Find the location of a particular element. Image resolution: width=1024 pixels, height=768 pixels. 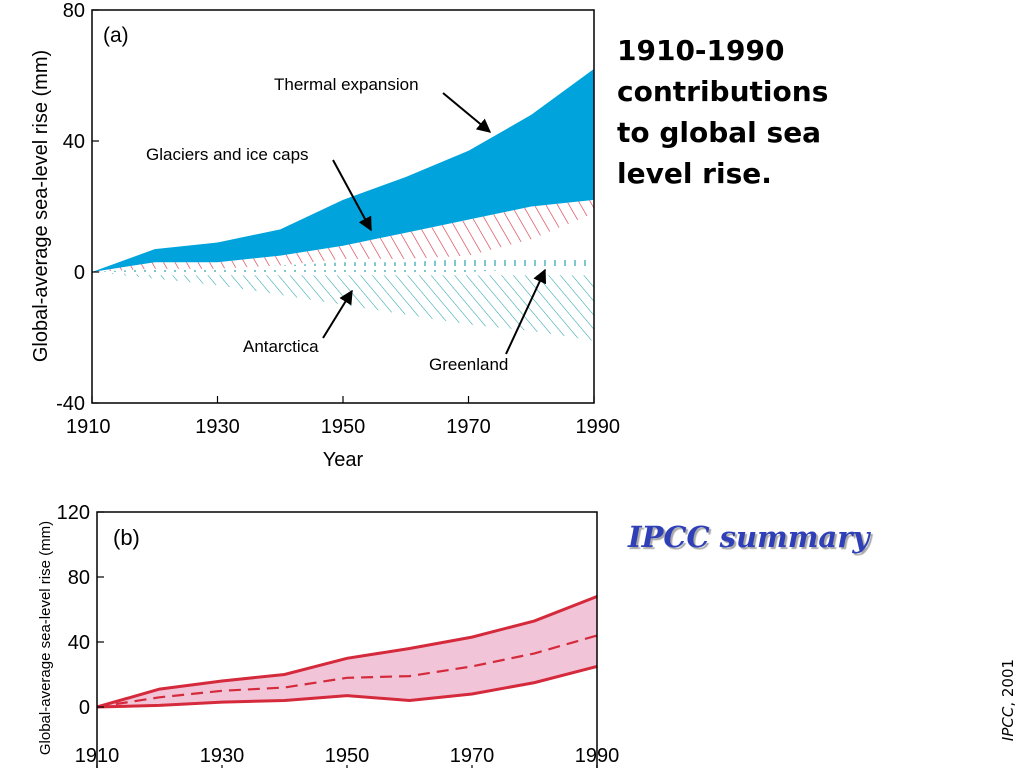

chart-a-x-axis-title: Year is located at coordinates (343, 460).